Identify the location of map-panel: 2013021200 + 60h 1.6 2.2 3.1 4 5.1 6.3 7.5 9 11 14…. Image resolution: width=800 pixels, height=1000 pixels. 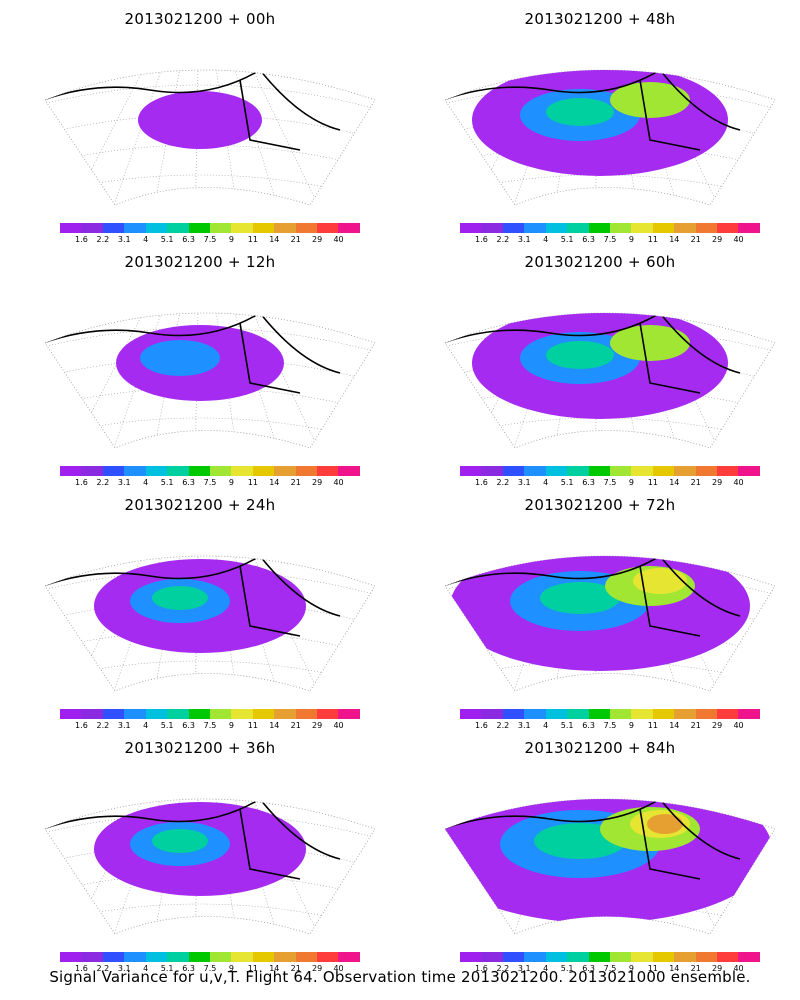
(600, 365).